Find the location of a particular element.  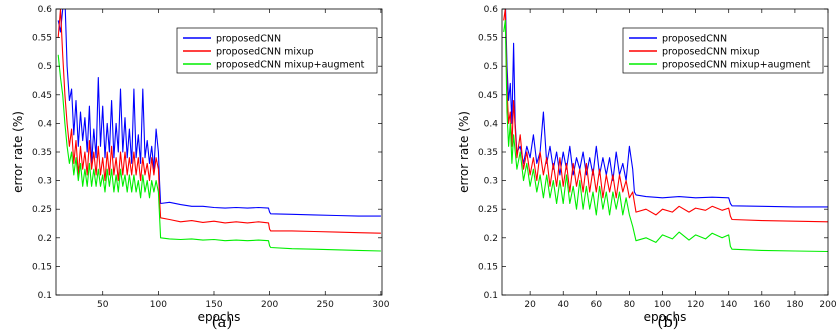

x-tick-label: 180 is located at coordinates (794, 305).